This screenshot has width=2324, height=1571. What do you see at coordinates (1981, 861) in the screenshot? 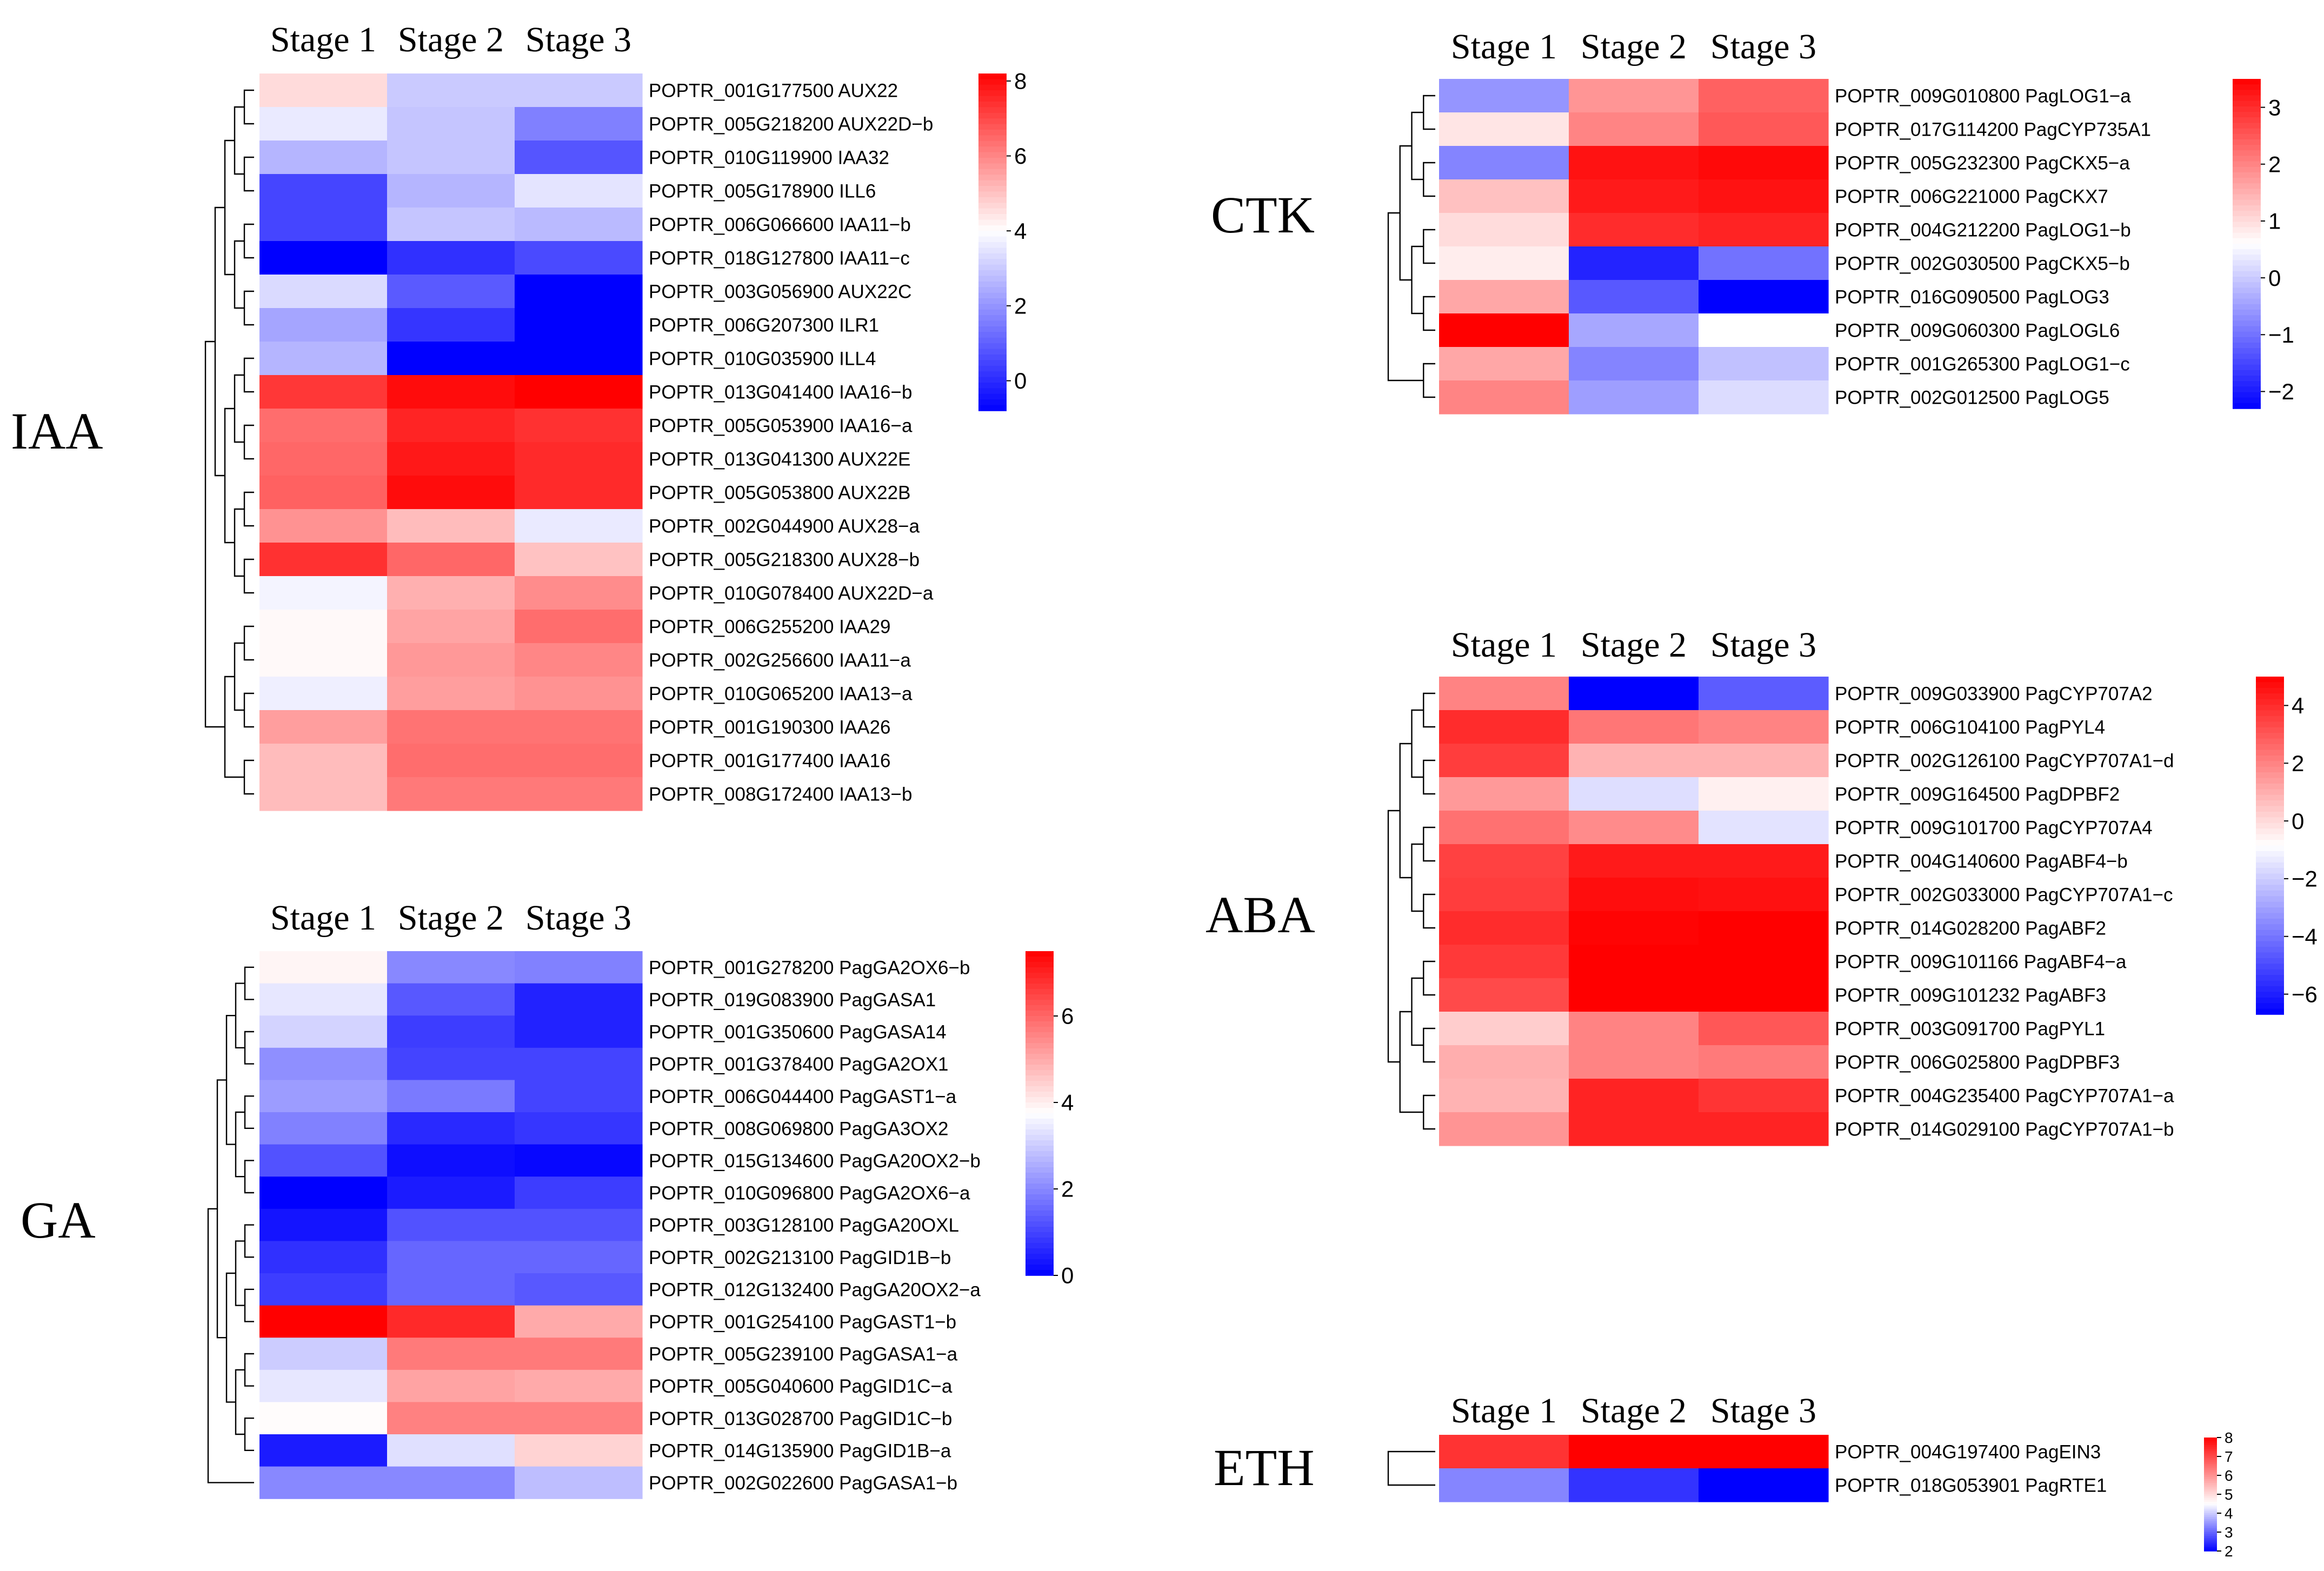
I see `gene-row-label: POPTR_004G140600 PagABF4−b` at bounding box center [1981, 861].